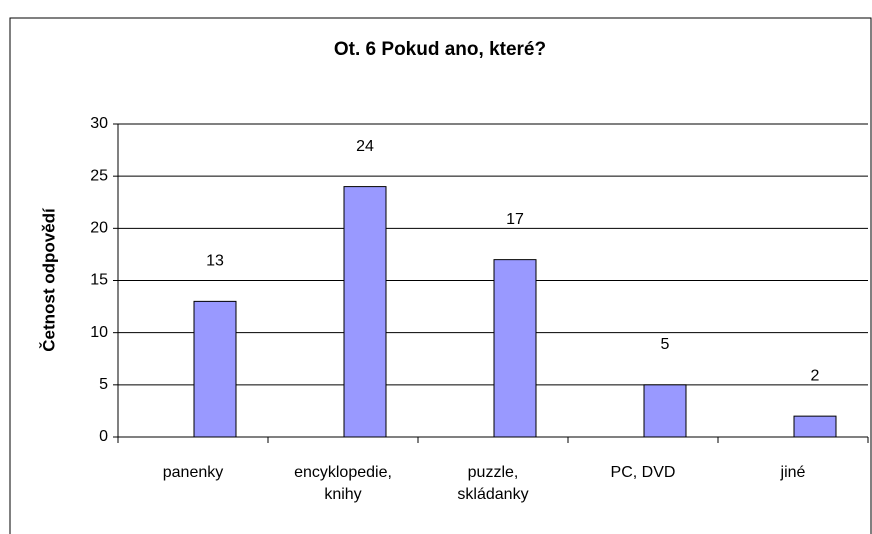 This screenshot has height=534, width=872. What do you see at coordinates (48, 279) in the screenshot?
I see `y-axis-label: Četnost odpovědí` at bounding box center [48, 279].